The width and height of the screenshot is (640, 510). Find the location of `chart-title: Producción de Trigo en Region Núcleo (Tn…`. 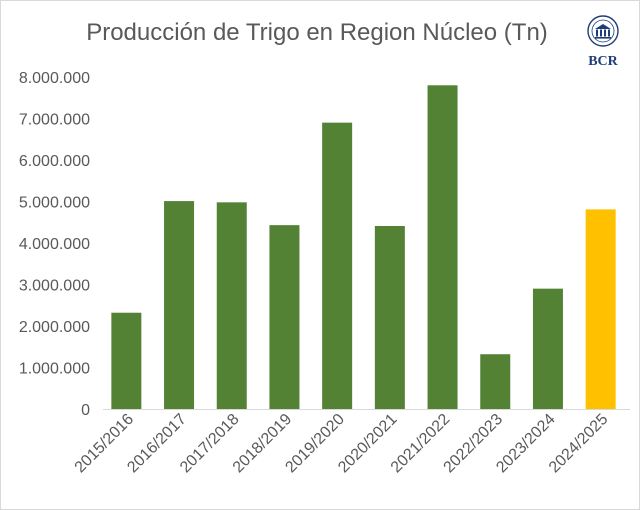

chart-title: Producción de Trigo en Region Núcleo (Tn… is located at coordinates (317, 32).